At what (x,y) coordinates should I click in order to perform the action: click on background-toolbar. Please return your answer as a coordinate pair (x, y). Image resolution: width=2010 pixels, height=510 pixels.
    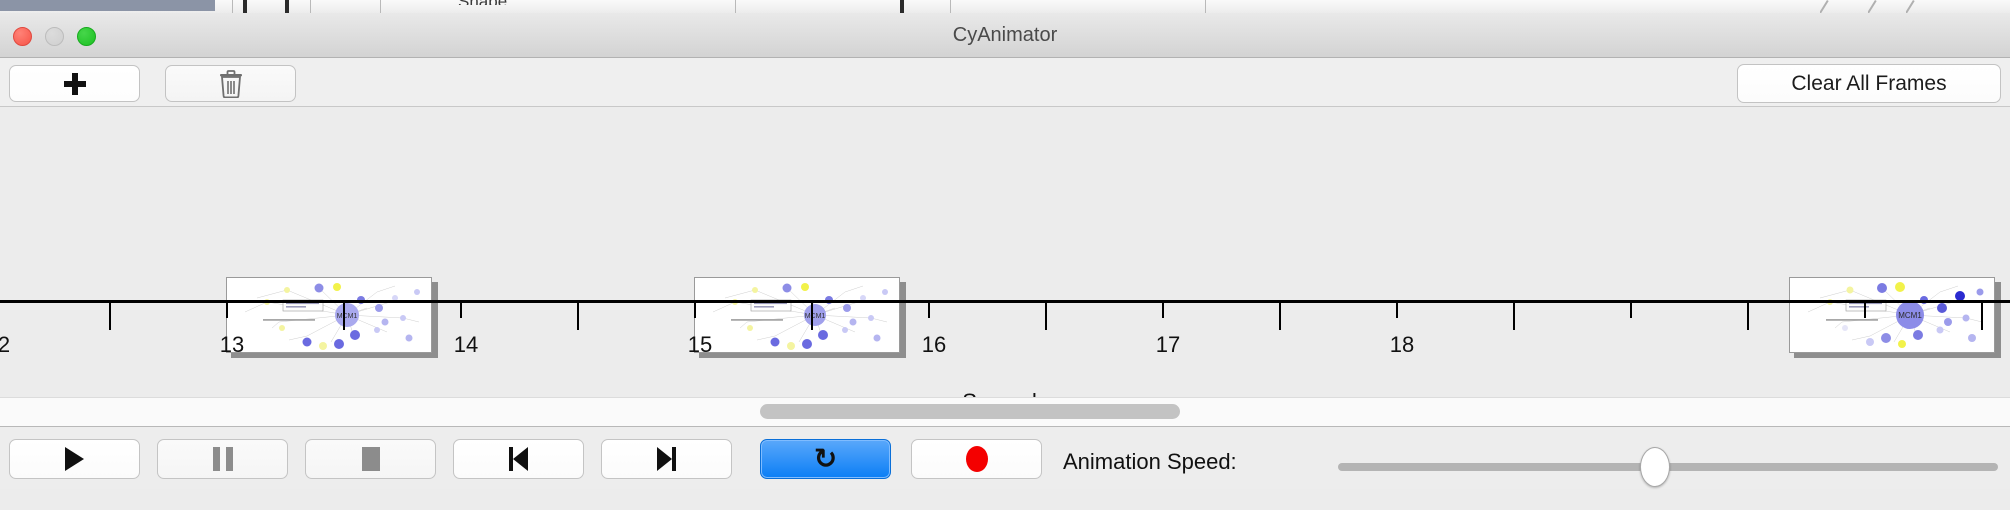
    Looking at the image, I should click on (1005, 6).